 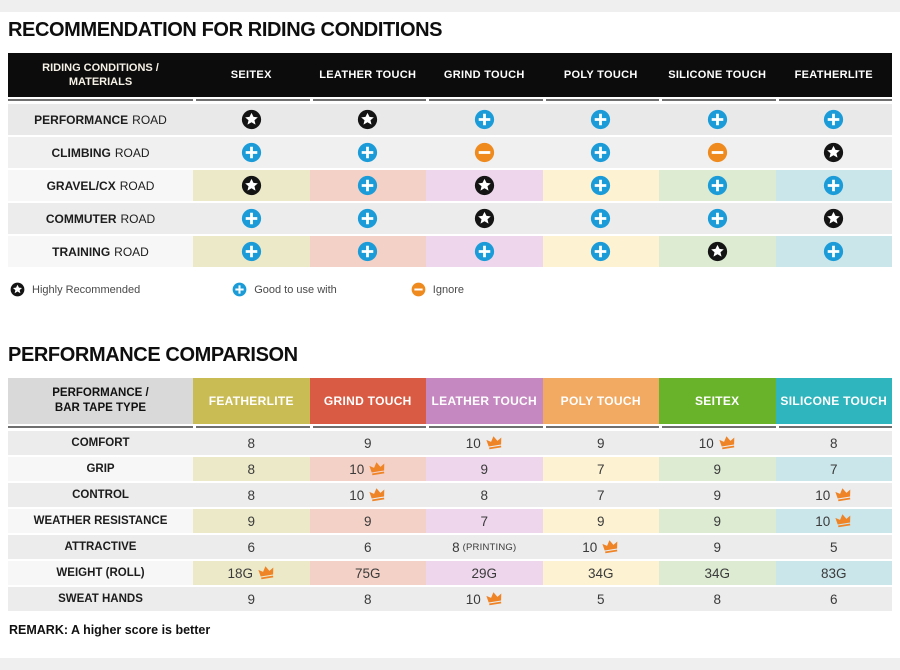 I want to click on minus-icon, so click(x=418, y=289).